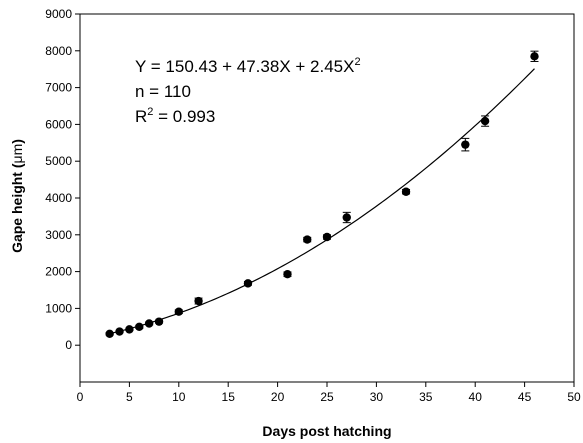 Image resolution: width=583 pixels, height=443 pixels. Describe the element at coordinates (229, 397) in the screenshot. I see `x-tick-label: 15` at that location.